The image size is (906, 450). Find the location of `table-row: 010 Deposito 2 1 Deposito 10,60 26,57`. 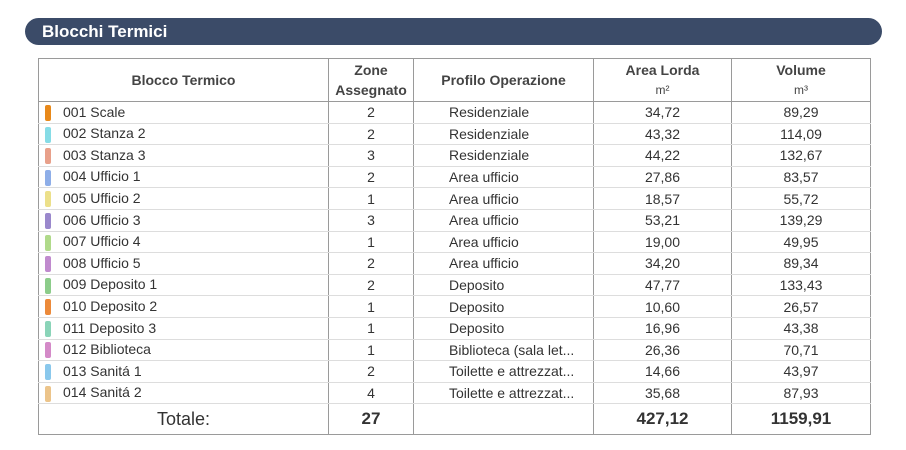

table-row: 010 Deposito 2 1 Deposito 10,60 26,57 is located at coordinates (454, 306).